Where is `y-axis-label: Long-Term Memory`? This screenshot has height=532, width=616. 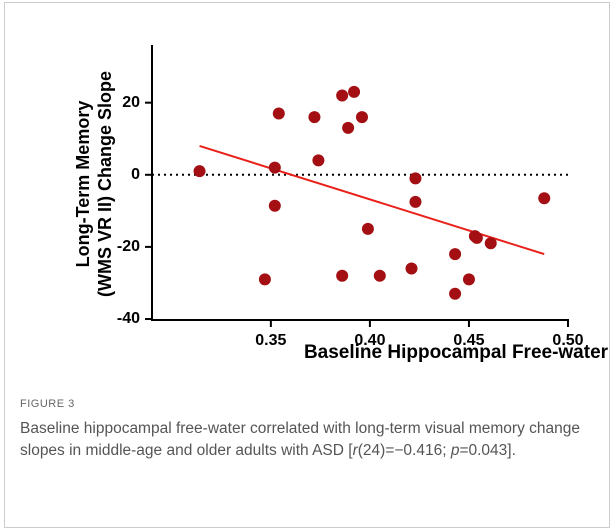
y-axis-label: Long-Term Memory is located at coordinates (83, 184).